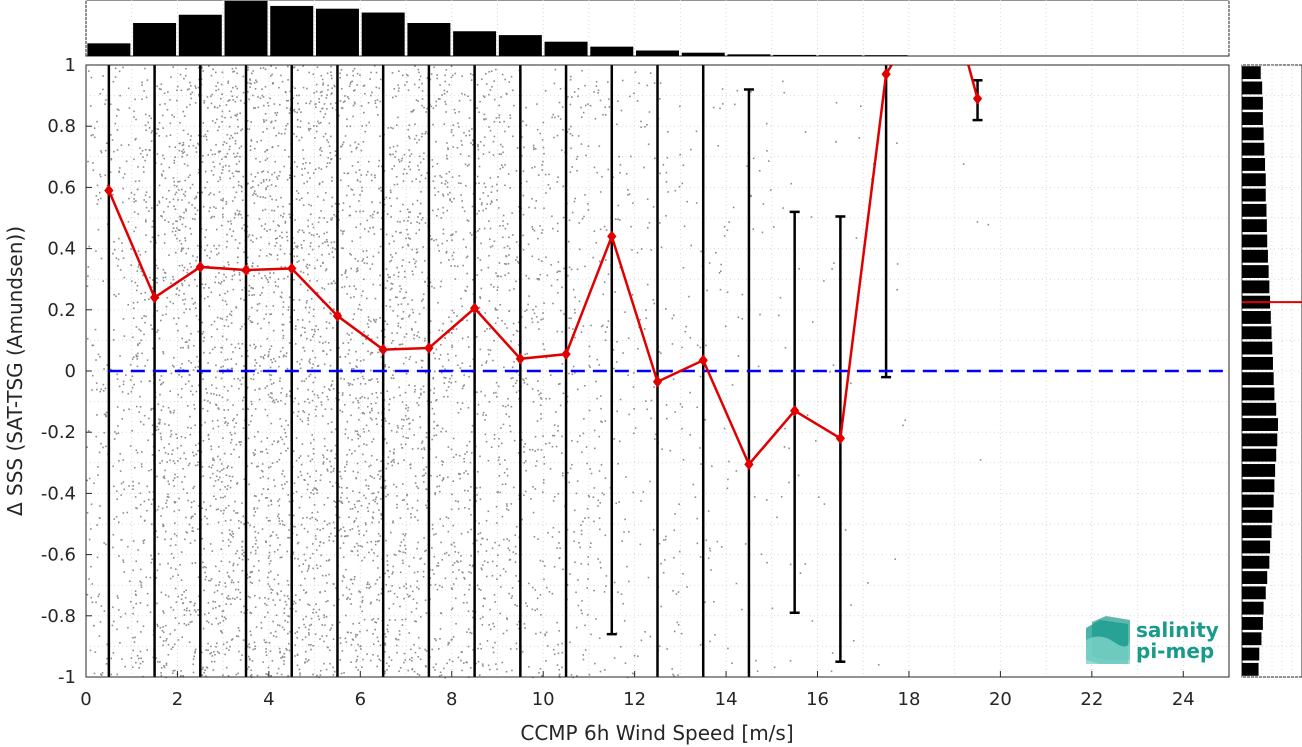 The width and height of the screenshot is (1302, 747). I want to click on top-histogram-bar, so click(795, 55).